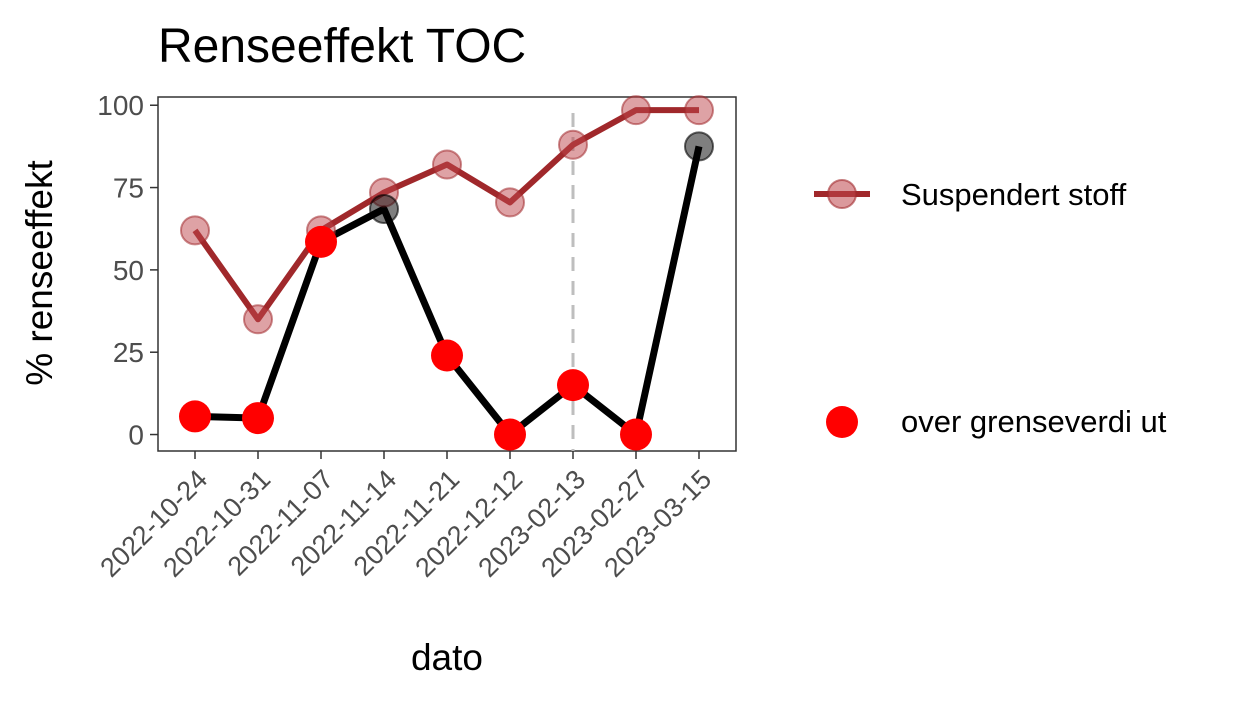 Image resolution: width=1260 pixels, height=704 pixels. I want to click on chart-title: Renseeffekt TOC, so click(342, 46).